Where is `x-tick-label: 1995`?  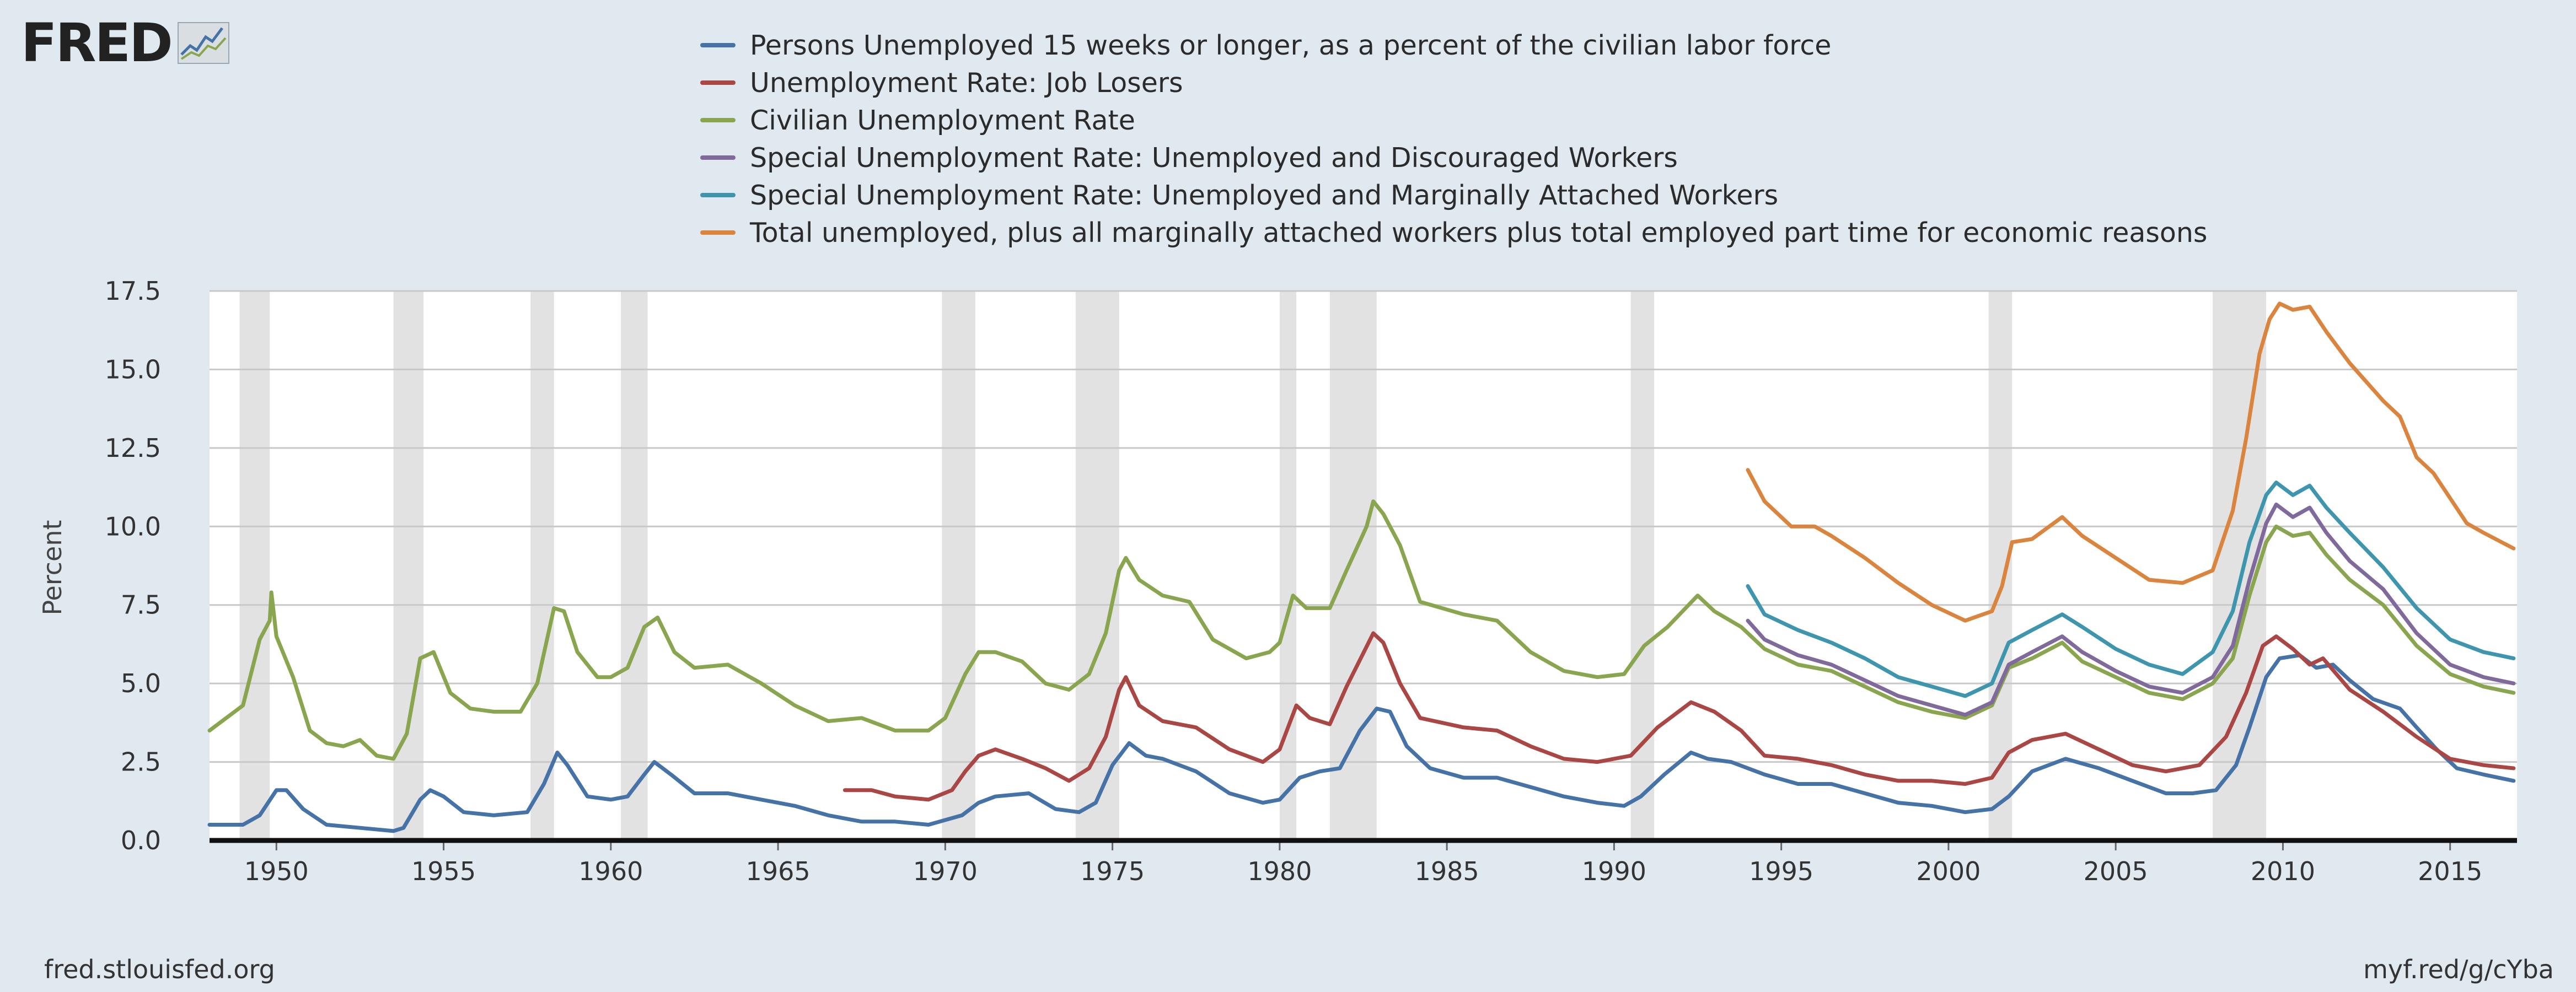
x-tick-label: 1995 is located at coordinates (1781, 871).